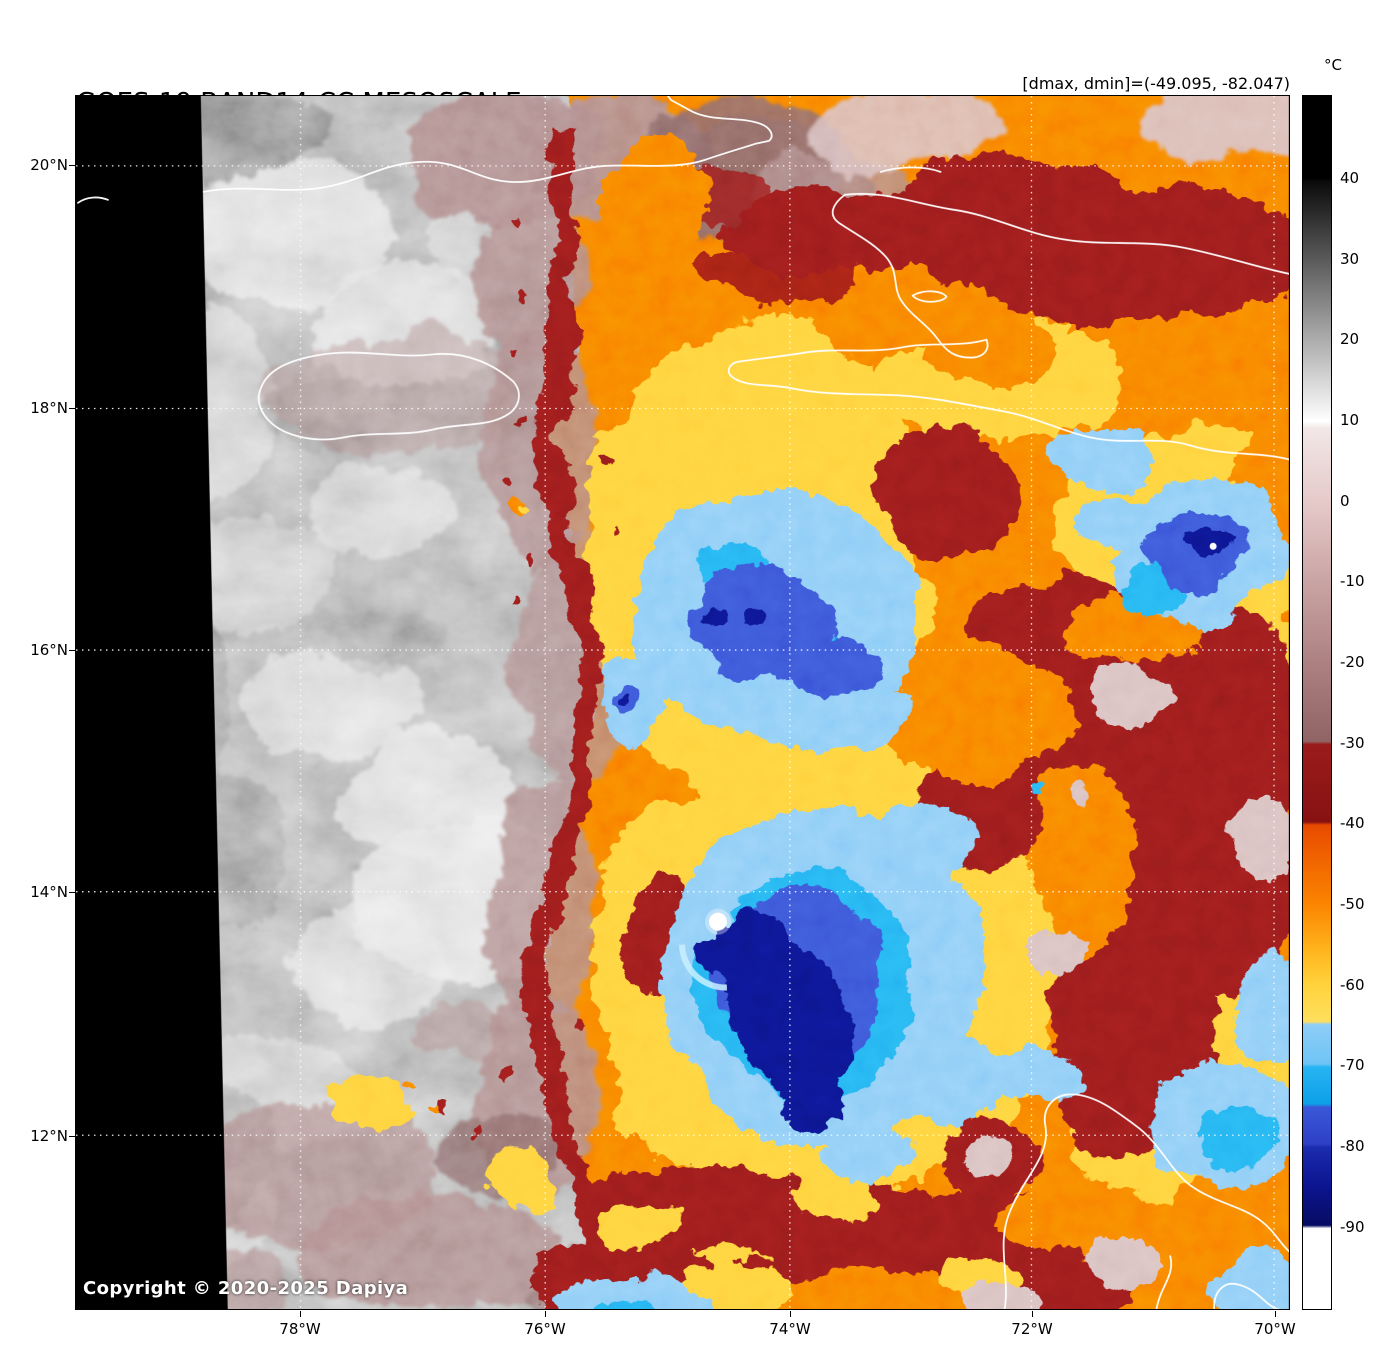 This screenshot has height=1359, width=1390. What do you see at coordinates (49, 650) in the screenshot?
I see `lat-tick-label: 16°N` at bounding box center [49, 650].